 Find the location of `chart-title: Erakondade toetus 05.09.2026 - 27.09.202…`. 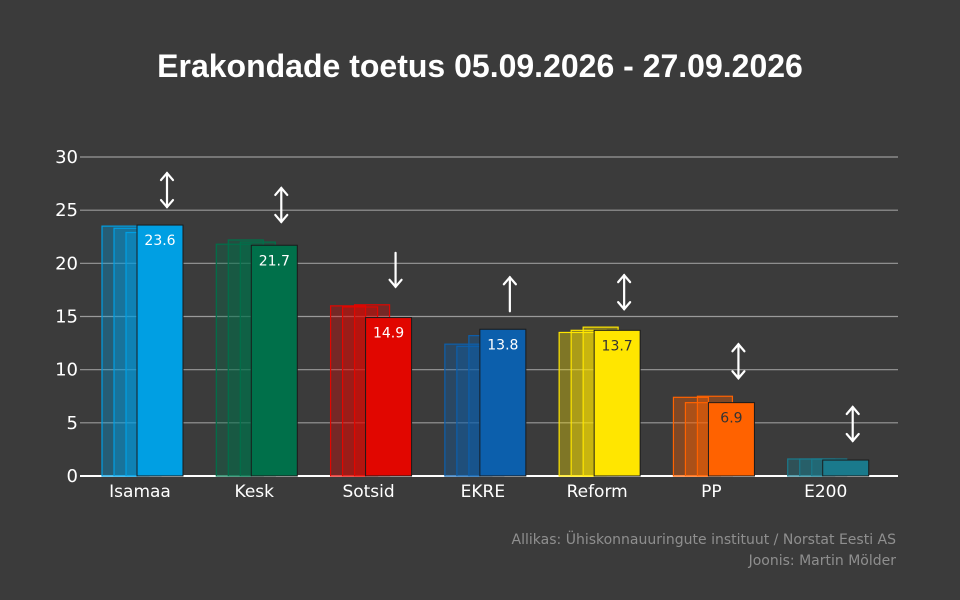

chart-title: Erakondade toetus 05.09.2026 - 27.09.202… is located at coordinates (480, 66).